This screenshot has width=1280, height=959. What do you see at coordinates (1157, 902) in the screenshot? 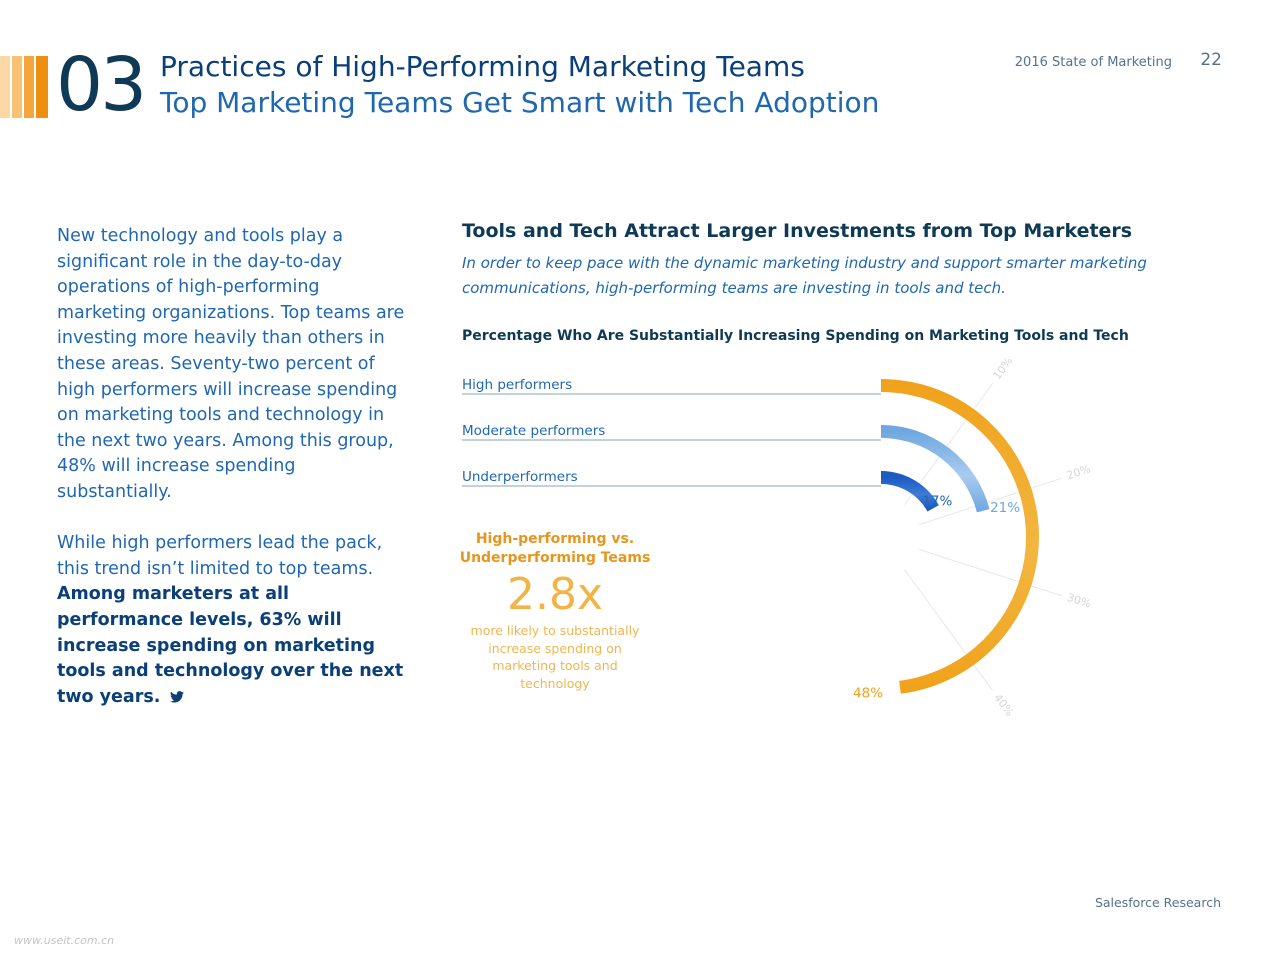
I see `footer-source: Salesforce Research` at bounding box center [1157, 902].